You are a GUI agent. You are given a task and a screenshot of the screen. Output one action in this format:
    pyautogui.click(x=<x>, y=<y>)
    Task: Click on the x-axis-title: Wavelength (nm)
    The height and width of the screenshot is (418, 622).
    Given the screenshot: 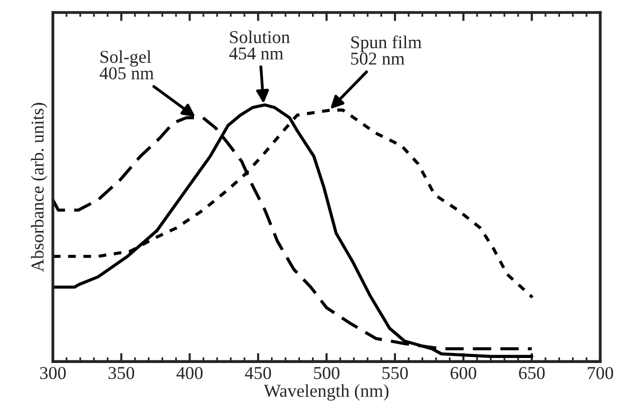 What is the action you would take?
    pyautogui.click(x=326, y=392)
    